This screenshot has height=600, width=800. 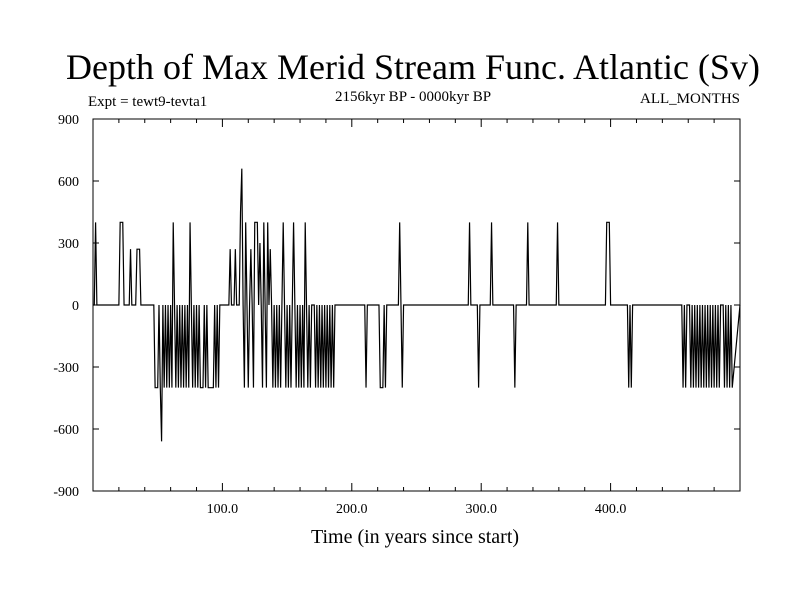 I want to click on y-tick-label: 900, so click(x=68, y=120).